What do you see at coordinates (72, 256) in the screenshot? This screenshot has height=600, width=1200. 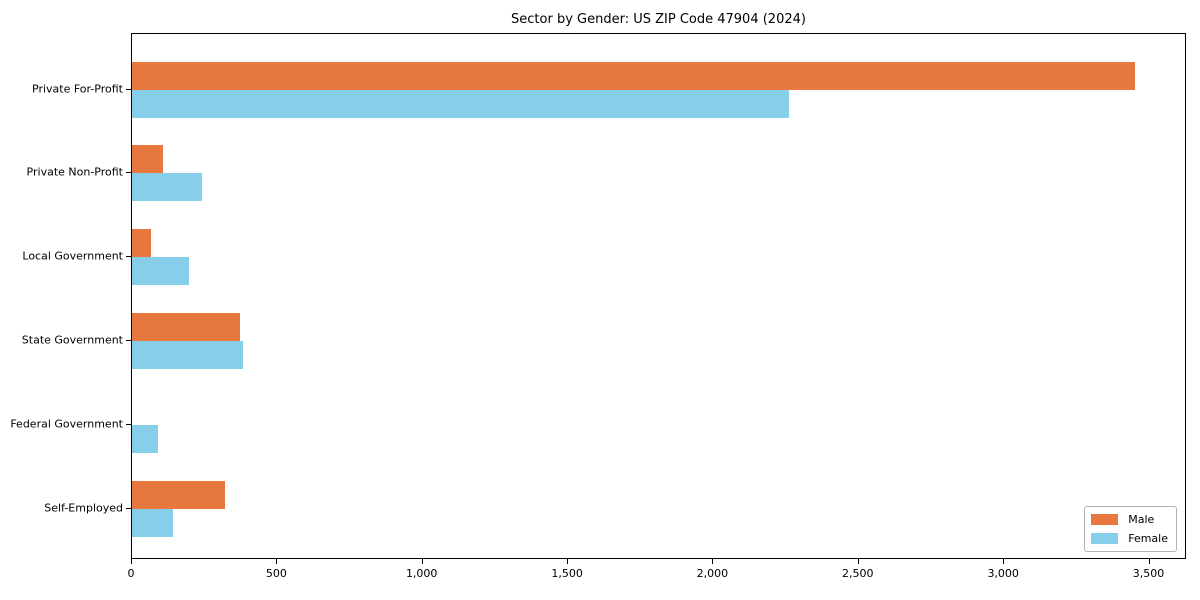 I see `ytick-label: Local Government` at bounding box center [72, 256].